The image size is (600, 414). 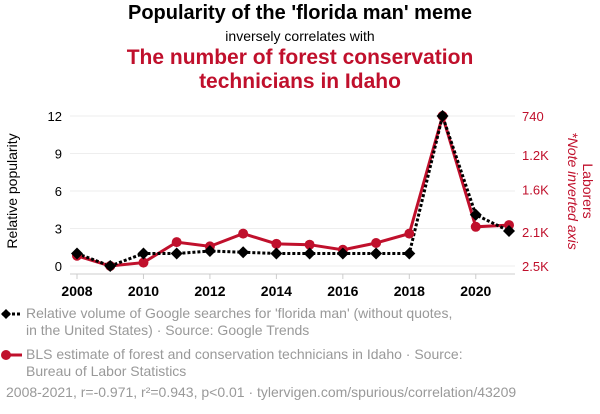 I want to click on x-tick-label: 2008, so click(x=76, y=291).